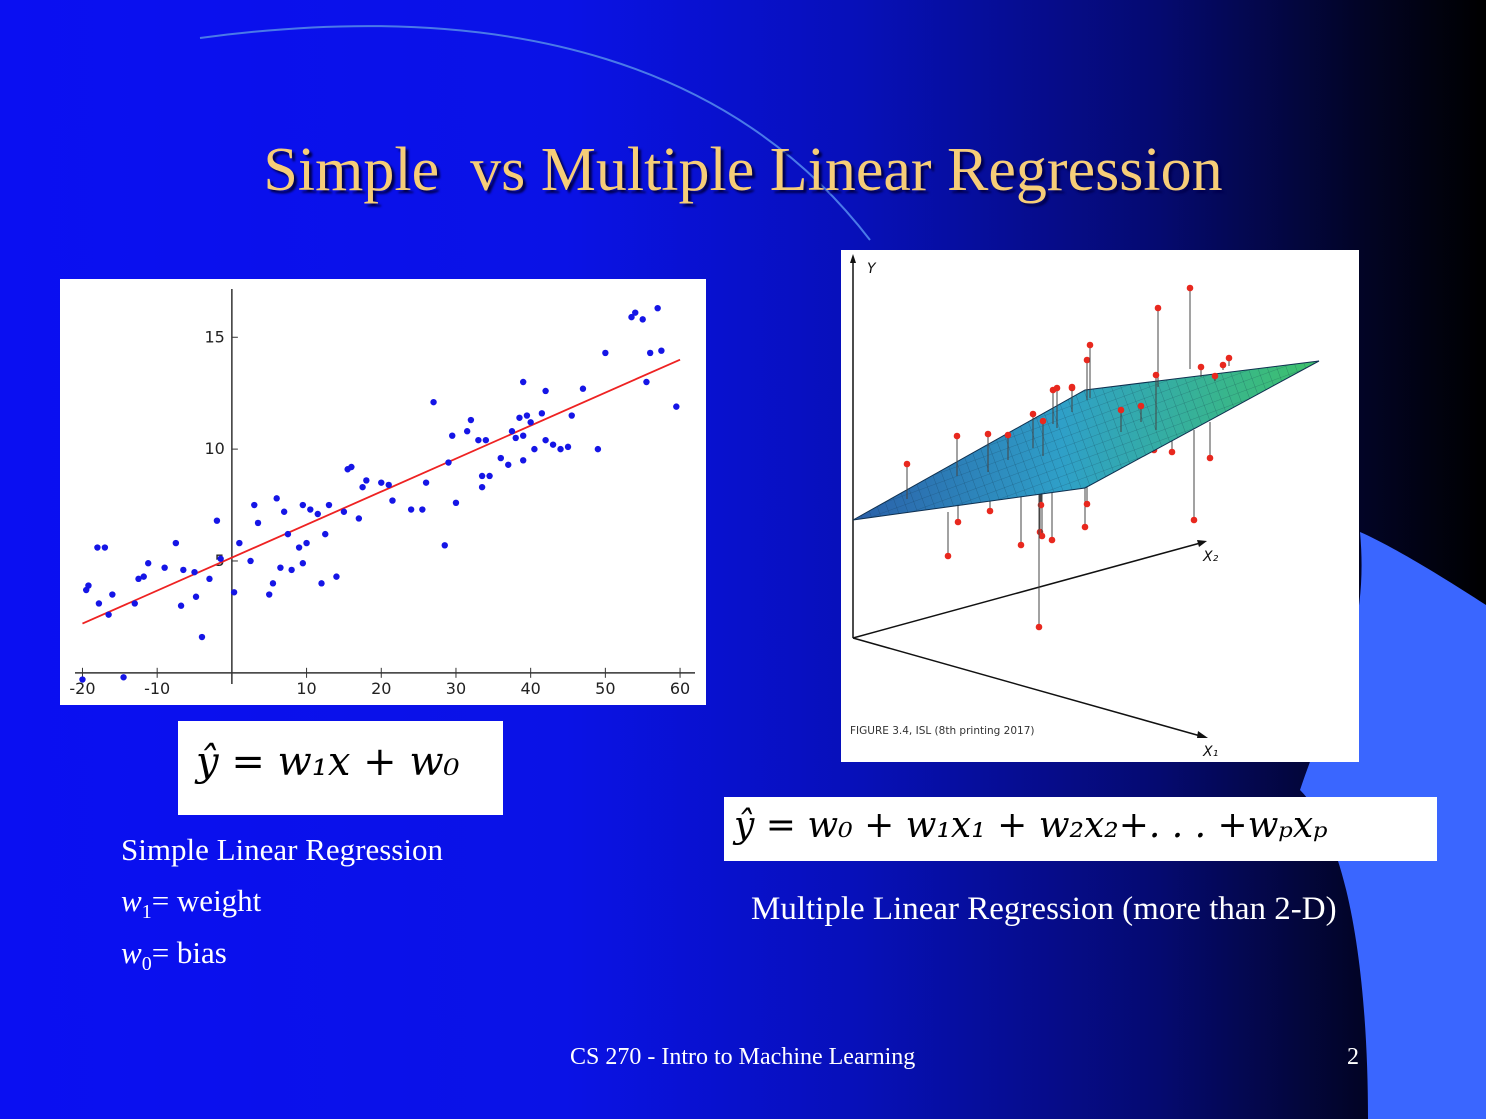 This screenshot has height=1119, width=1486. What do you see at coordinates (328, 762) in the screenshot?
I see `simple-equation: ŷ = w₁x + w₀` at bounding box center [328, 762].